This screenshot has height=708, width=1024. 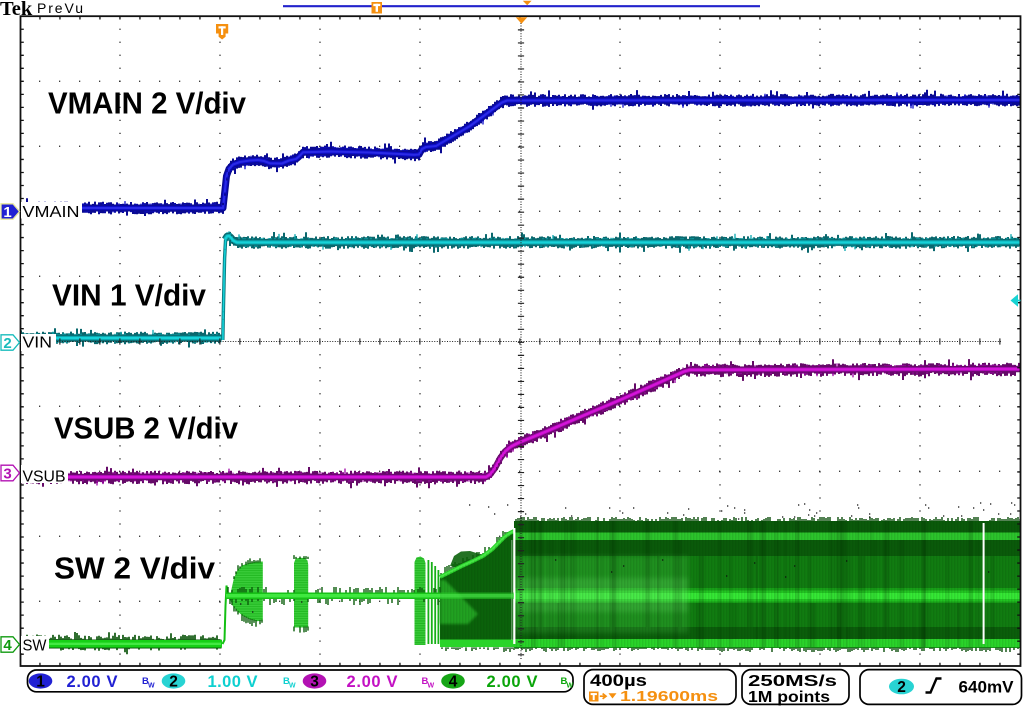 I want to click on svg-text: VSUB, so click(x=44, y=477).